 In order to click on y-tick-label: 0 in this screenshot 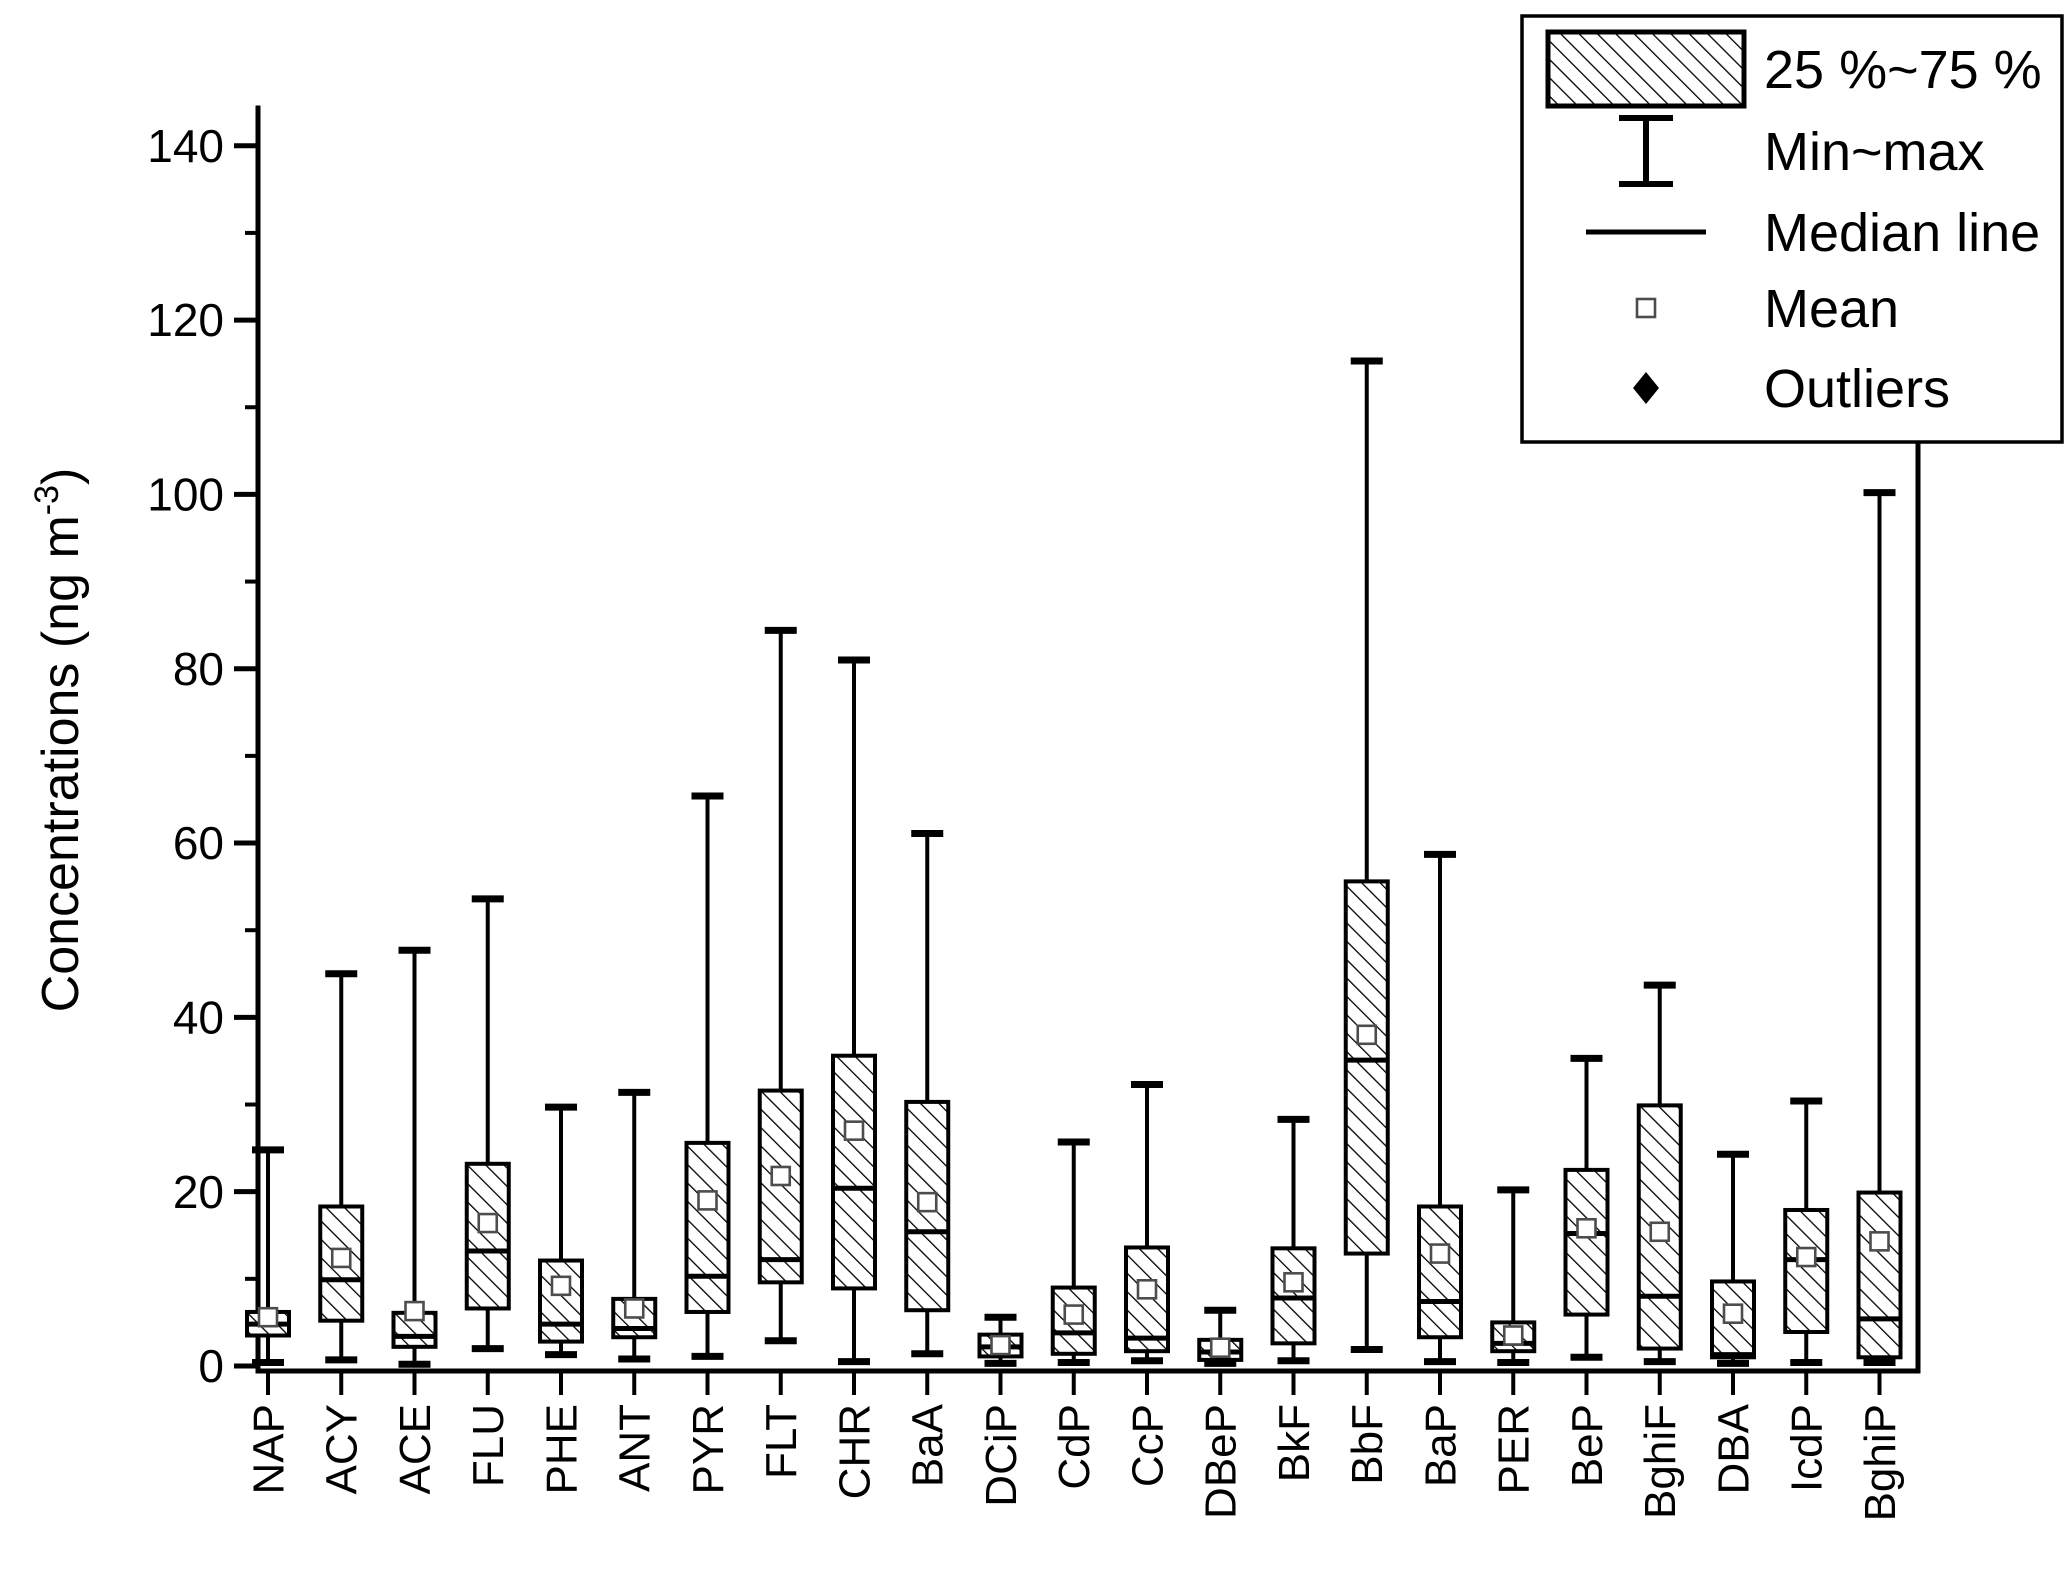, I will do `click(211, 1366)`.